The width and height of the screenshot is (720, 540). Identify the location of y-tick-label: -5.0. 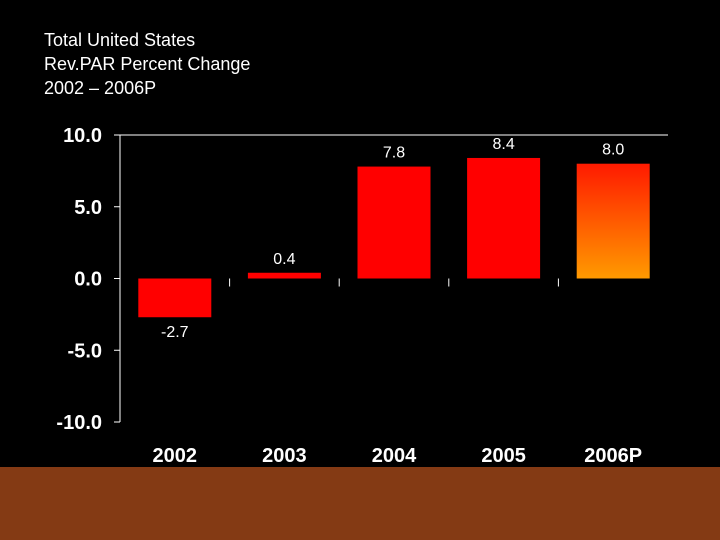
(85, 351).